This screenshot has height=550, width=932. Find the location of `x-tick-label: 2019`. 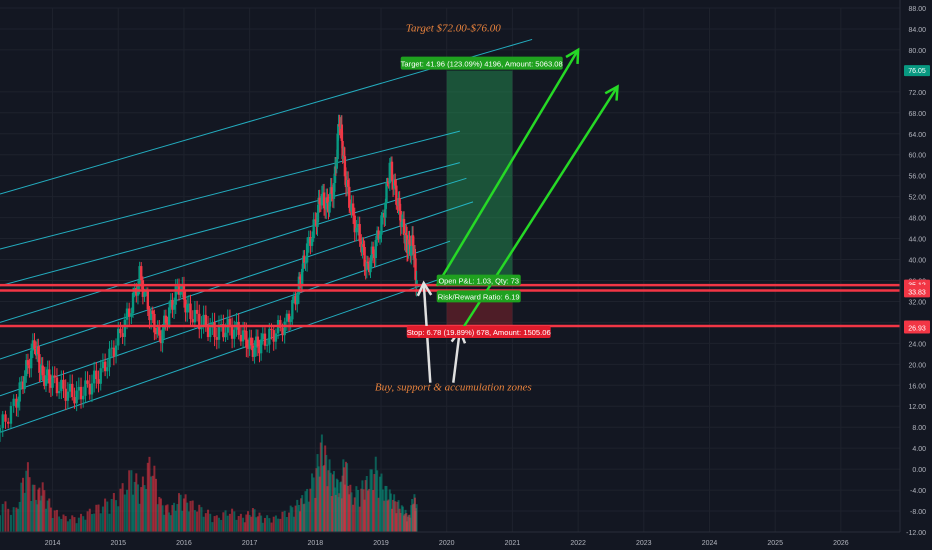

x-tick-label: 2019 is located at coordinates (381, 543).